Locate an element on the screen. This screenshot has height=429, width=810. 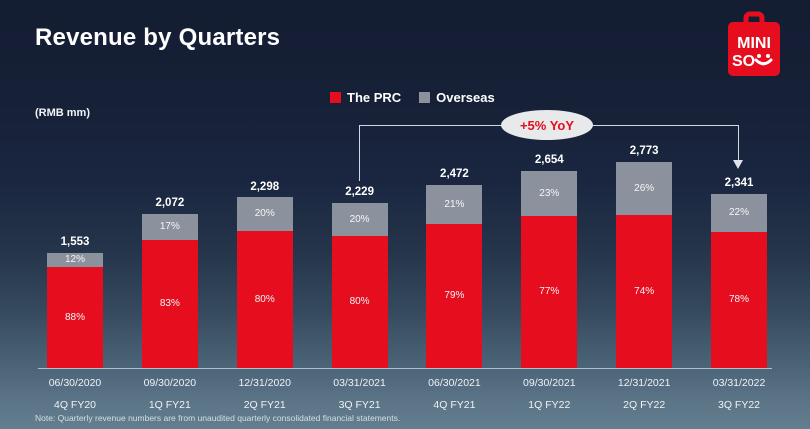
x-axis-date-label: 09/30/2020 is located at coordinates (170, 383).